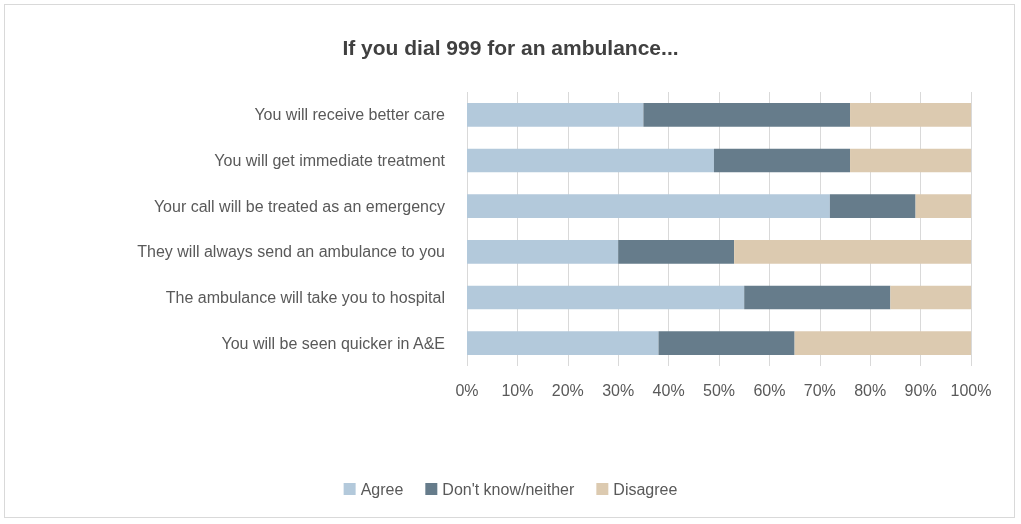 The image size is (1021, 524). I want to click on legend-label: Disagree, so click(645, 489).